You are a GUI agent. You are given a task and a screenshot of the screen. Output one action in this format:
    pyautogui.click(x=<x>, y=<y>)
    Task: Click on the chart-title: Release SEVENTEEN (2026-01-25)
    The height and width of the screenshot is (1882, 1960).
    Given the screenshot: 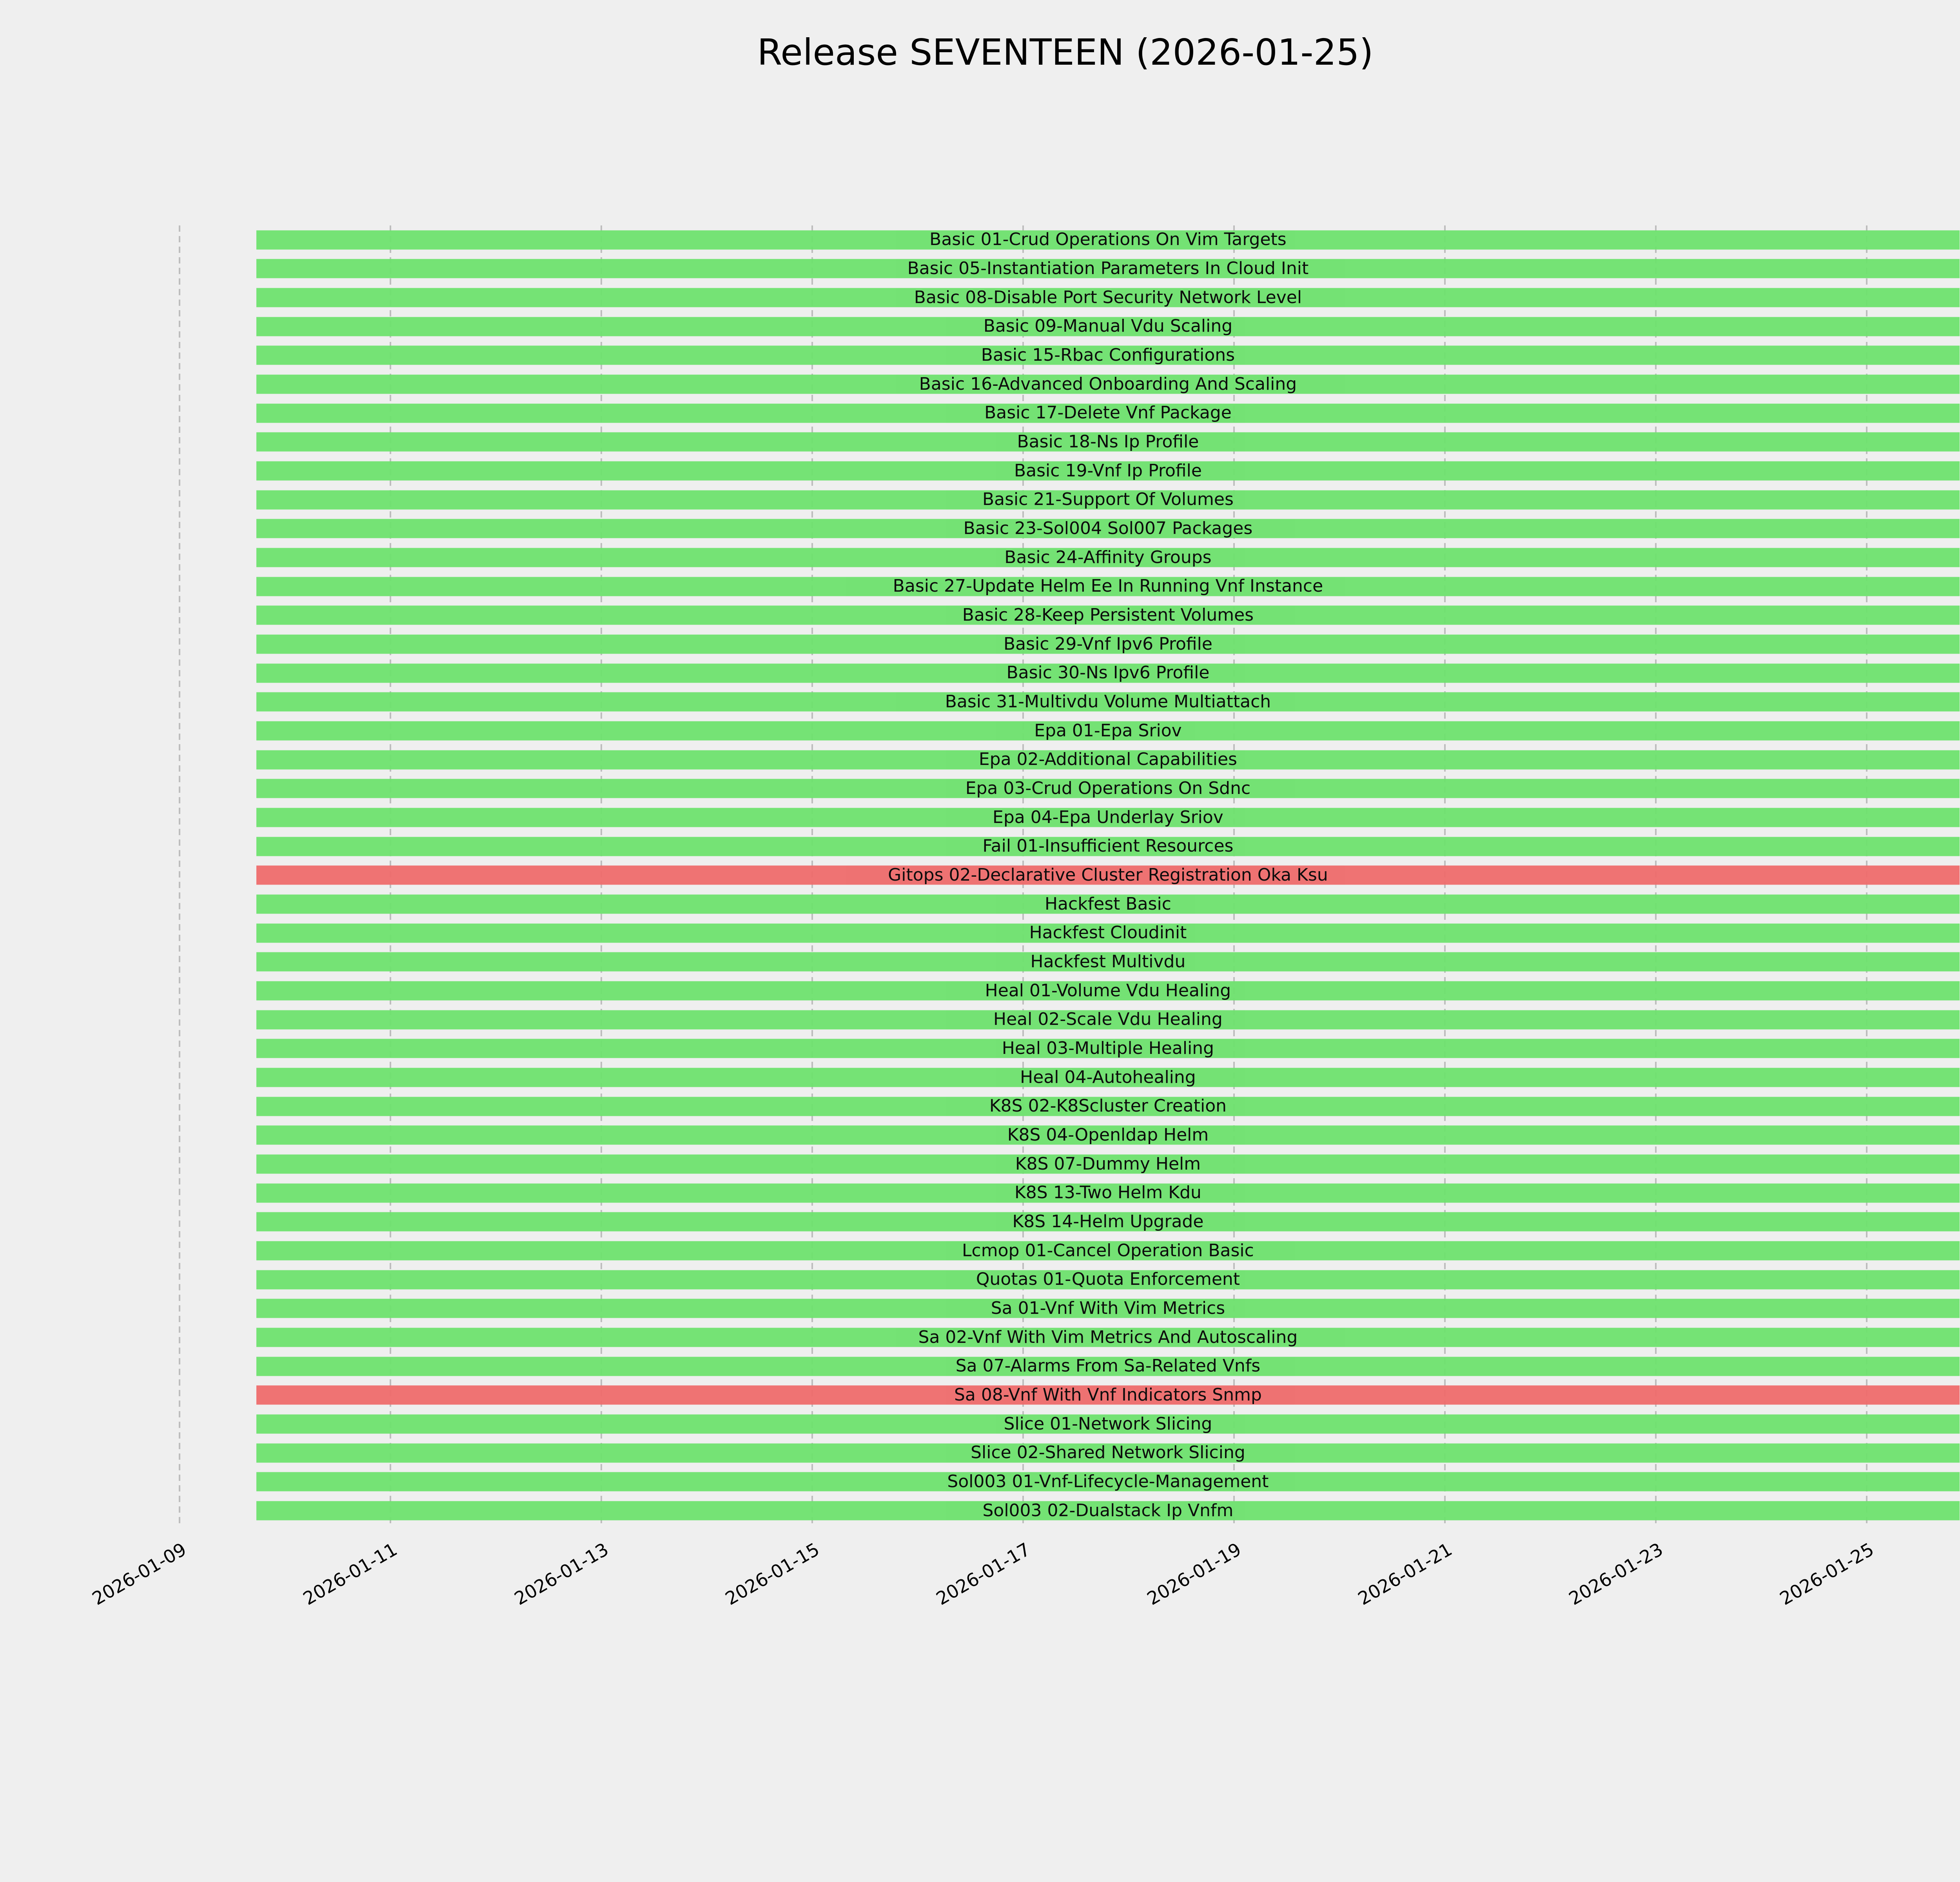 What is the action you would take?
    pyautogui.click(x=1065, y=52)
    